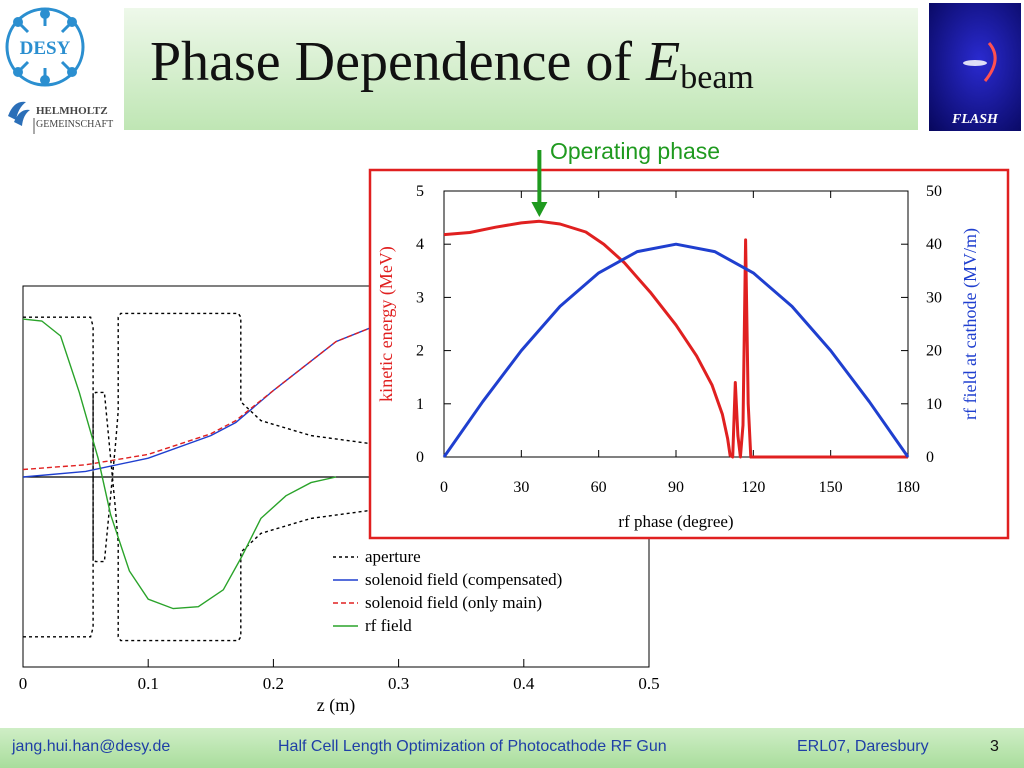 The width and height of the screenshot is (1024, 768). I want to click on phase-y-tick-label-left: 3, so click(420, 297).